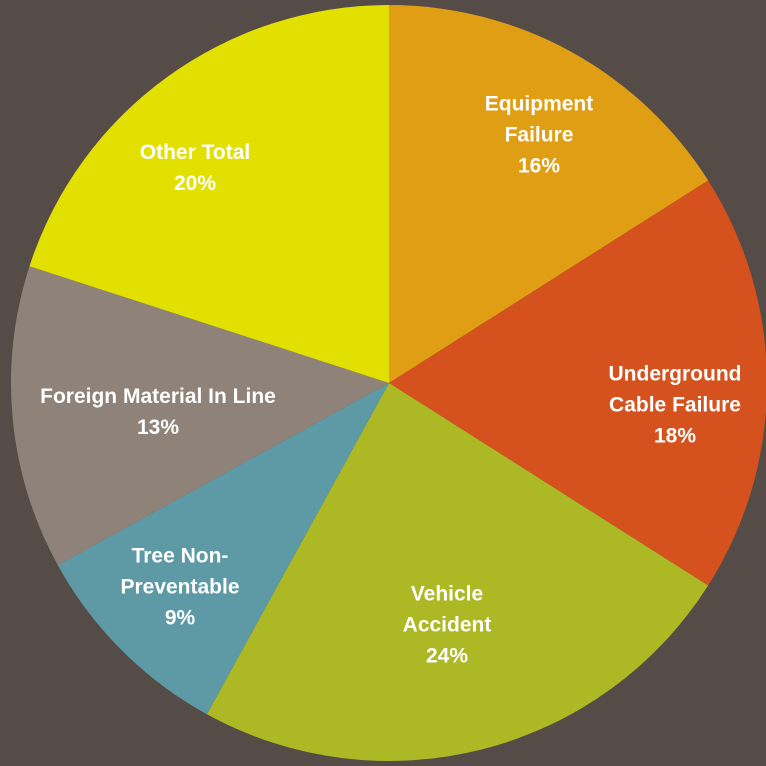  I want to click on slice-label: Tree Non-Preventable 9%, so click(180, 587).